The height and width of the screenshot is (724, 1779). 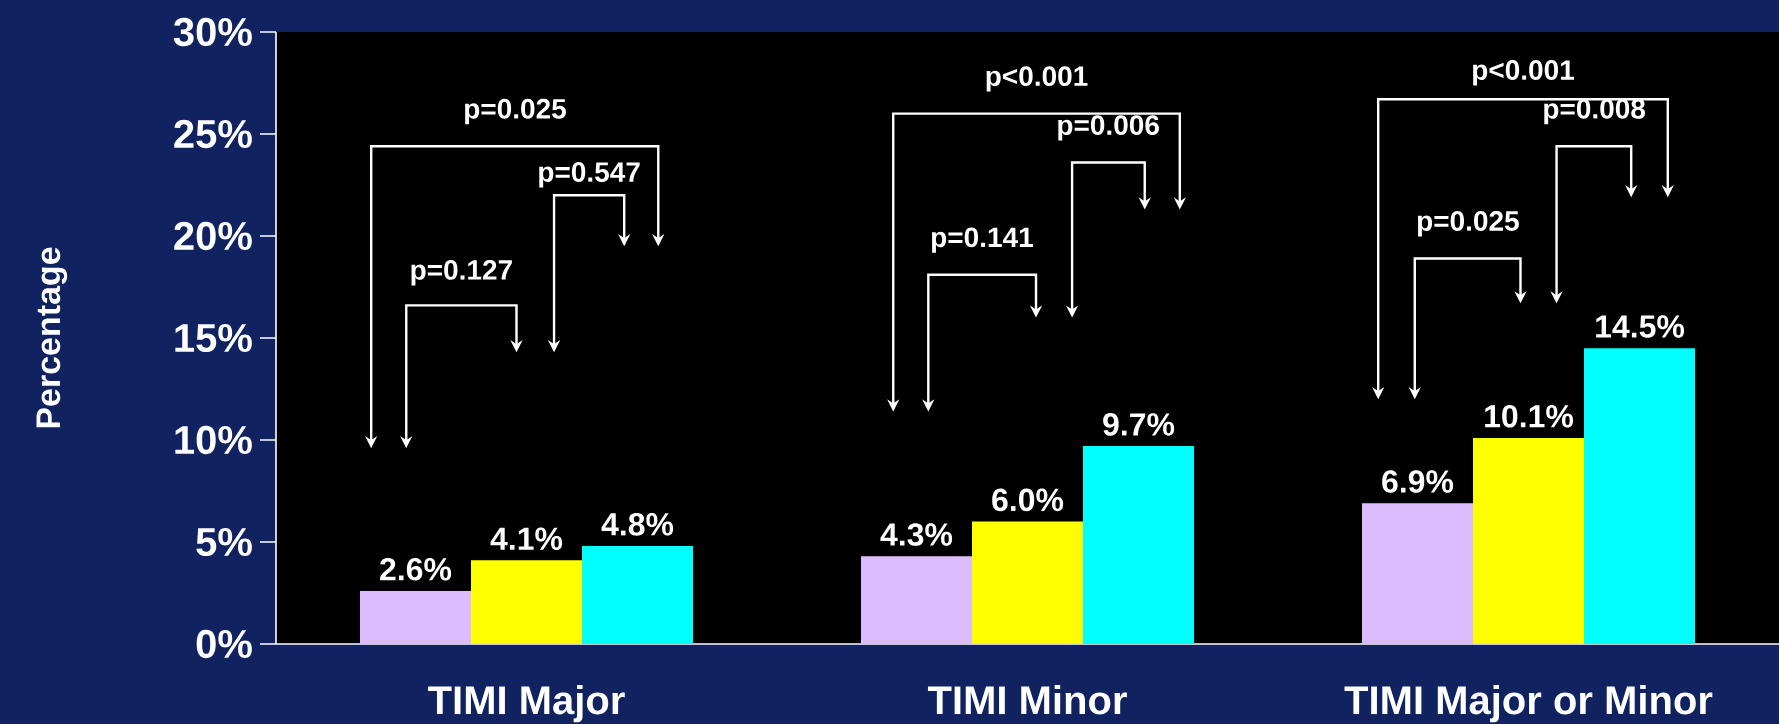 I want to click on y-tick-label: 25%, so click(x=213, y=134).